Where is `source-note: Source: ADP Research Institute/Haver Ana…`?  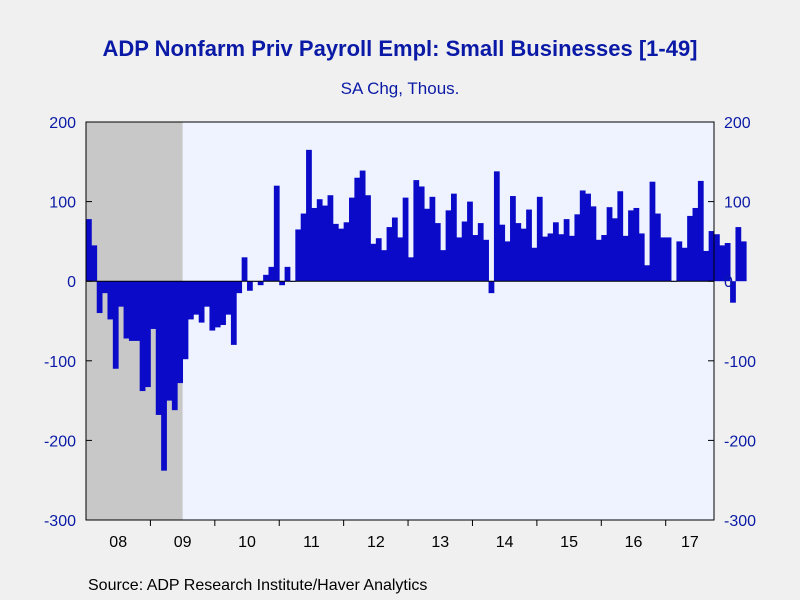
source-note: Source: ADP Research Institute/Haver Ana… is located at coordinates (258, 585).